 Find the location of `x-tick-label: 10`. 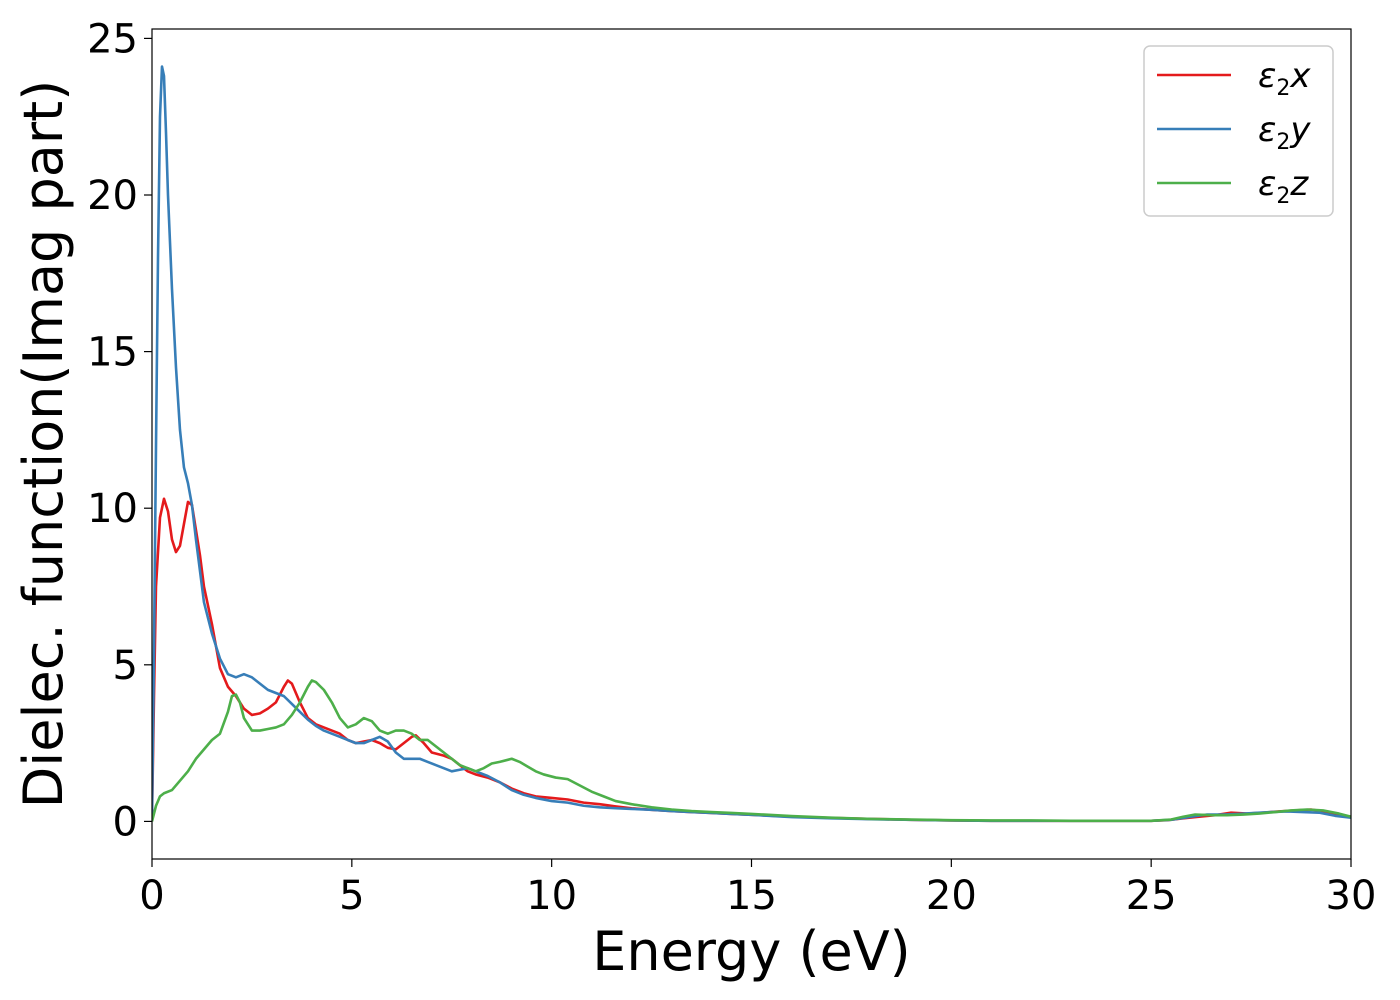

x-tick-label: 10 is located at coordinates (551, 896).